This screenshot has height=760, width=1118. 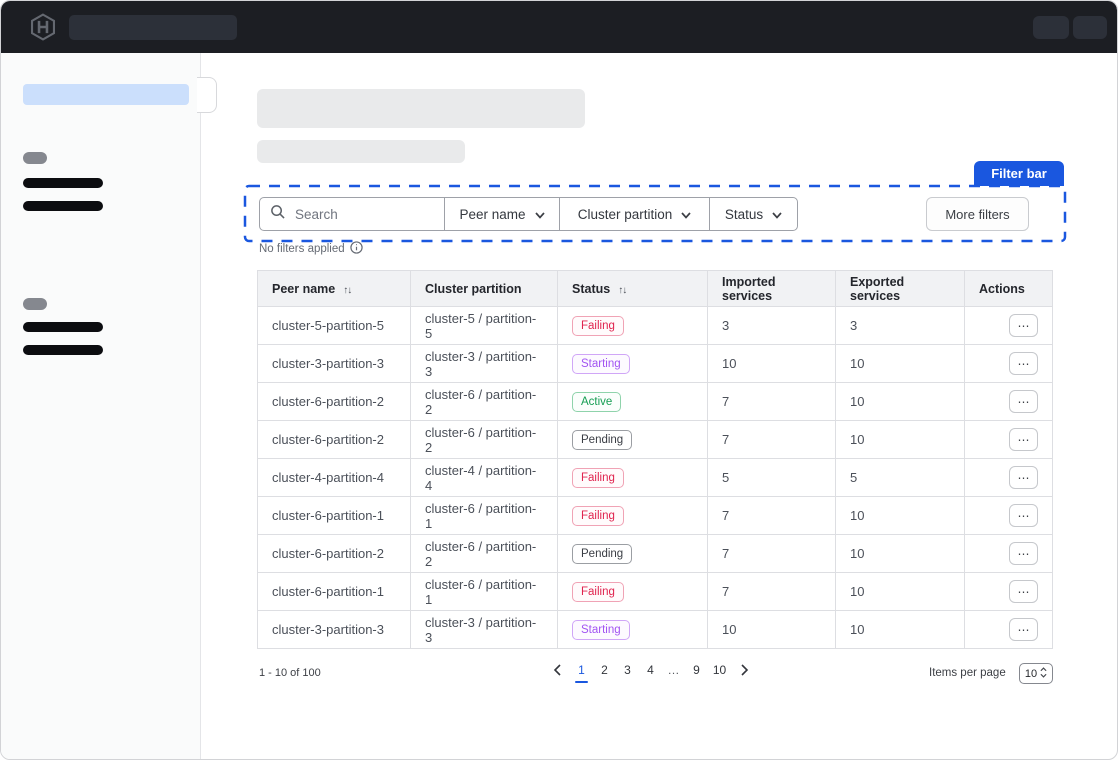 I want to click on sidebar-active-item-skeleton, so click(x=106, y=94).